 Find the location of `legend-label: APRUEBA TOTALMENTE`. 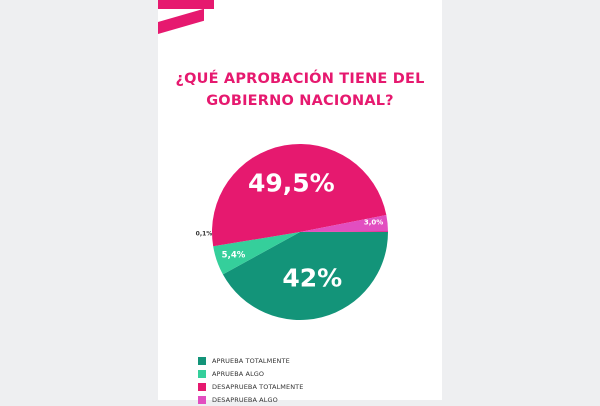

legend-label: APRUEBA TOTALMENTE is located at coordinates (251, 360).